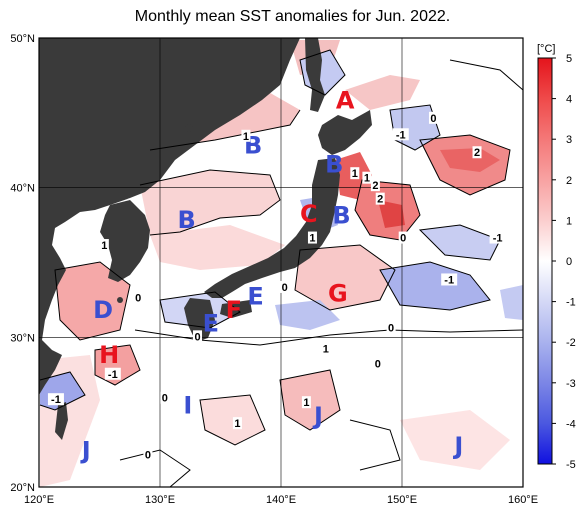 This screenshot has width=585, height=512. What do you see at coordinates (523, 500) in the screenshot?
I see `longitude-label: 160°E` at bounding box center [523, 500].